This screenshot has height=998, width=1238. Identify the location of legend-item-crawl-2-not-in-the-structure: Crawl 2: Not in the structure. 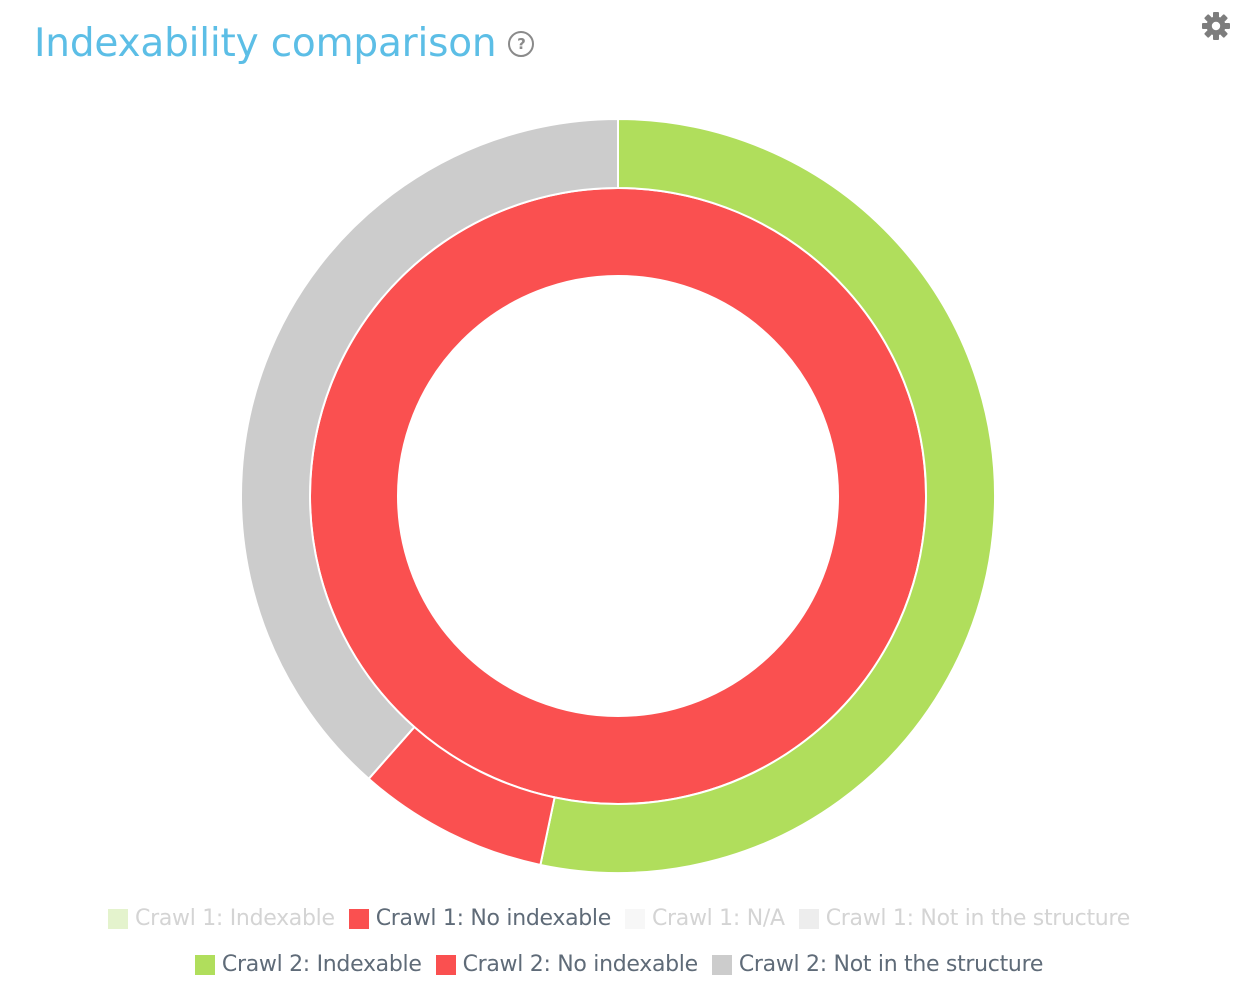
(877, 964).